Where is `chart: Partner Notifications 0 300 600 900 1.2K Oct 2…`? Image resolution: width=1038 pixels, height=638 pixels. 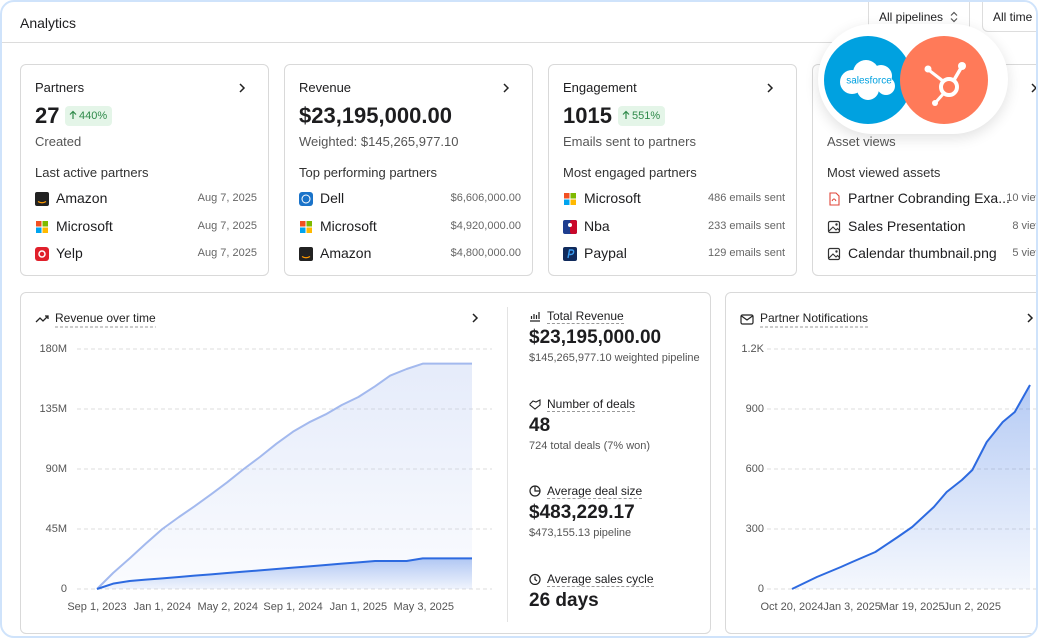 chart: Partner Notifications 0 300 600 900 1.2K Oct 2… is located at coordinates (888, 462).